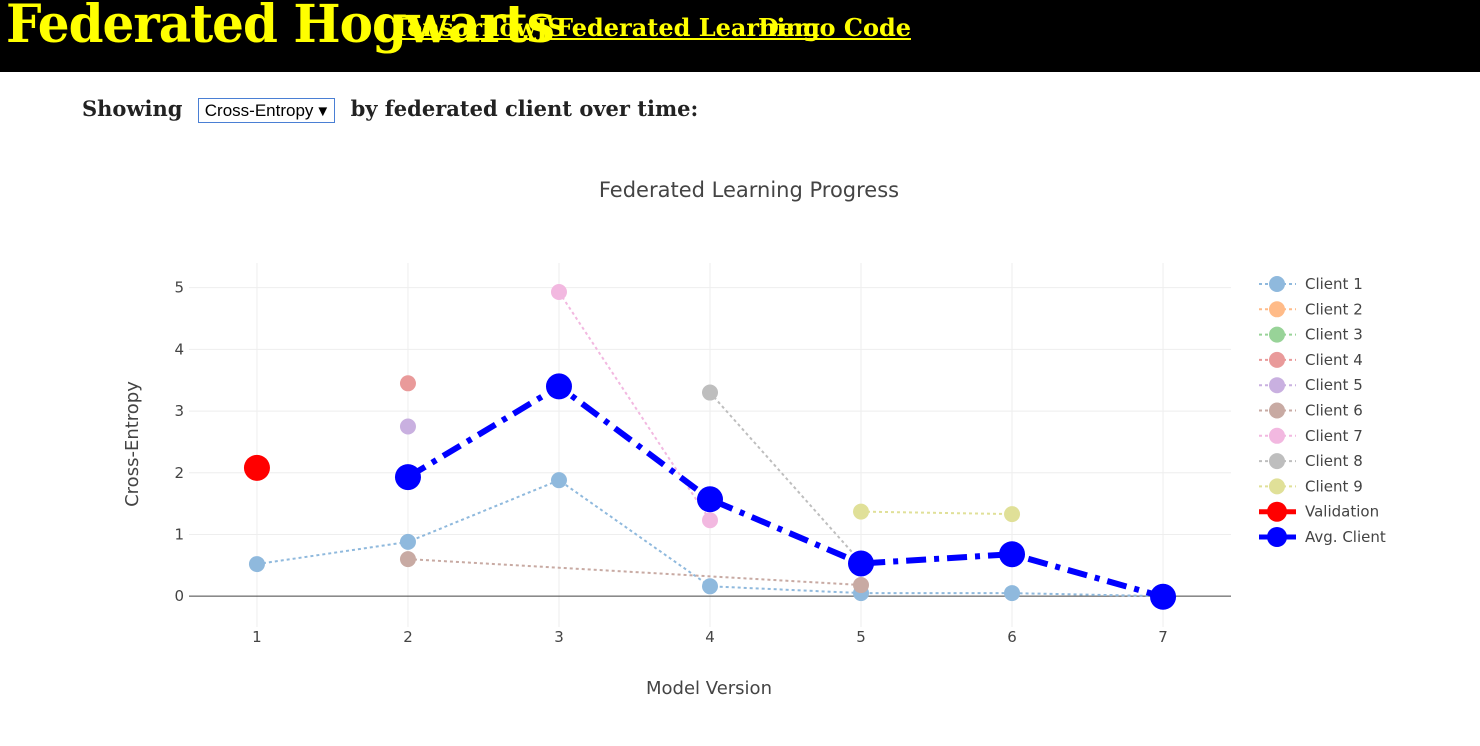  I want to click on nav-link-demo-code: Demo Code, so click(834, 27).